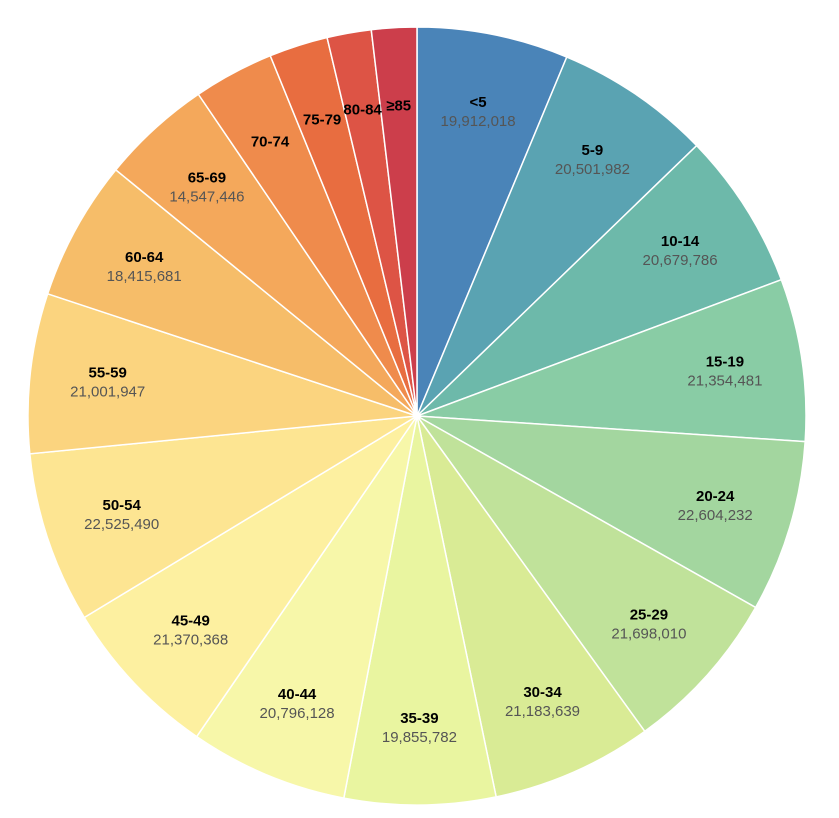  What do you see at coordinates (108, 373) in the screenshot?
I see `slice-category-label: 55-59` at bounding box center [108, 373].